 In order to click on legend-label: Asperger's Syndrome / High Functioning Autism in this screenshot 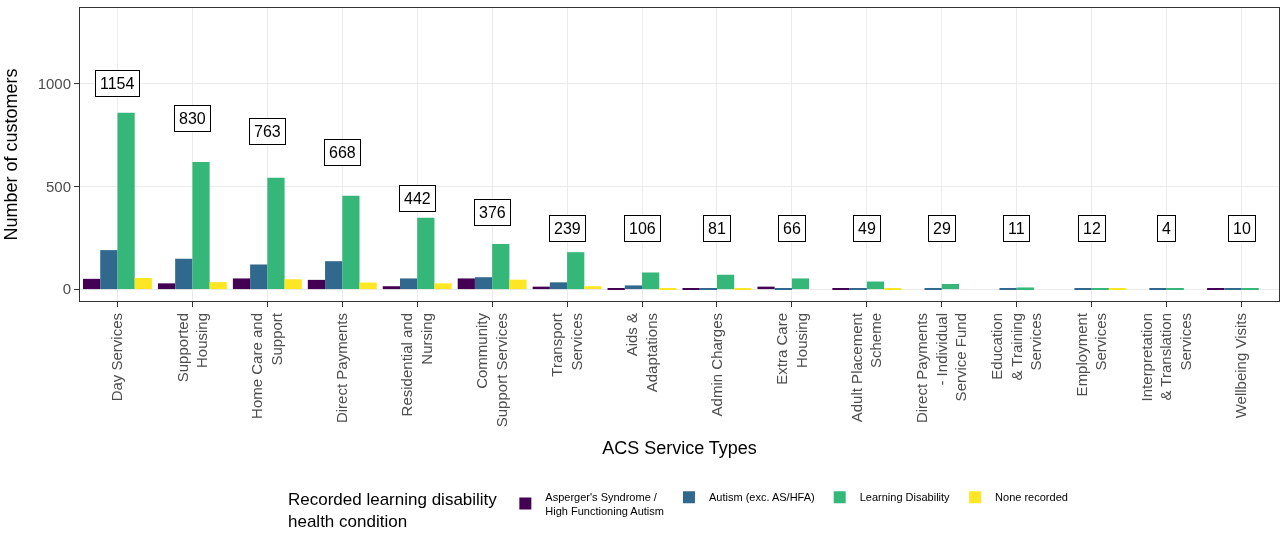, I will do `click(604, 503)`.